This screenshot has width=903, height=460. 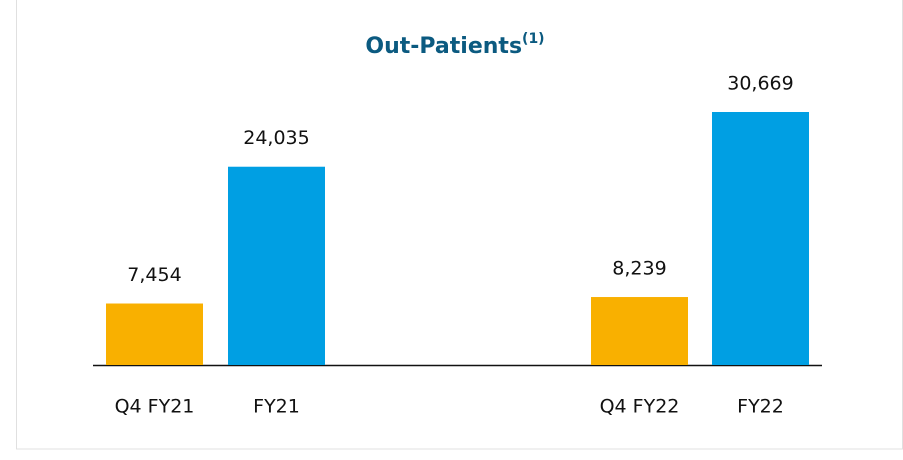 I want to click on value-label: 8,239, so click(x=639, y=269).